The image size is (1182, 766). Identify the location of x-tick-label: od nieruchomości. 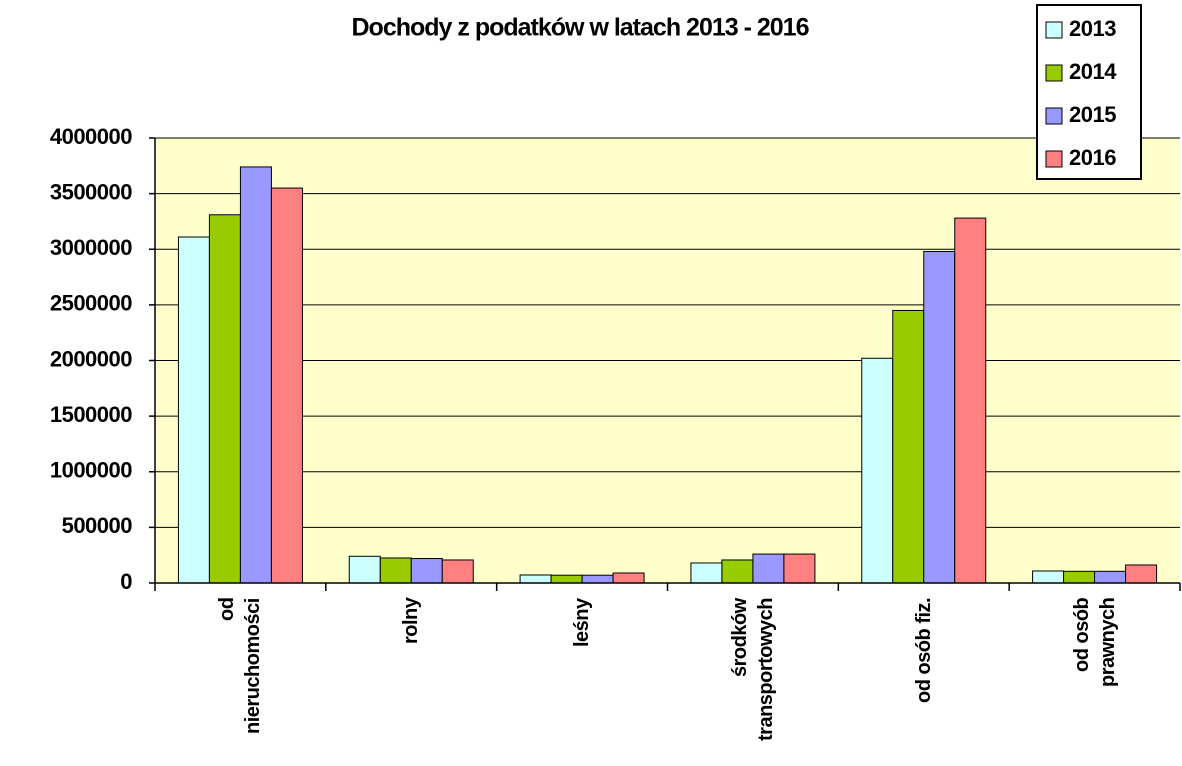
(240, 666).